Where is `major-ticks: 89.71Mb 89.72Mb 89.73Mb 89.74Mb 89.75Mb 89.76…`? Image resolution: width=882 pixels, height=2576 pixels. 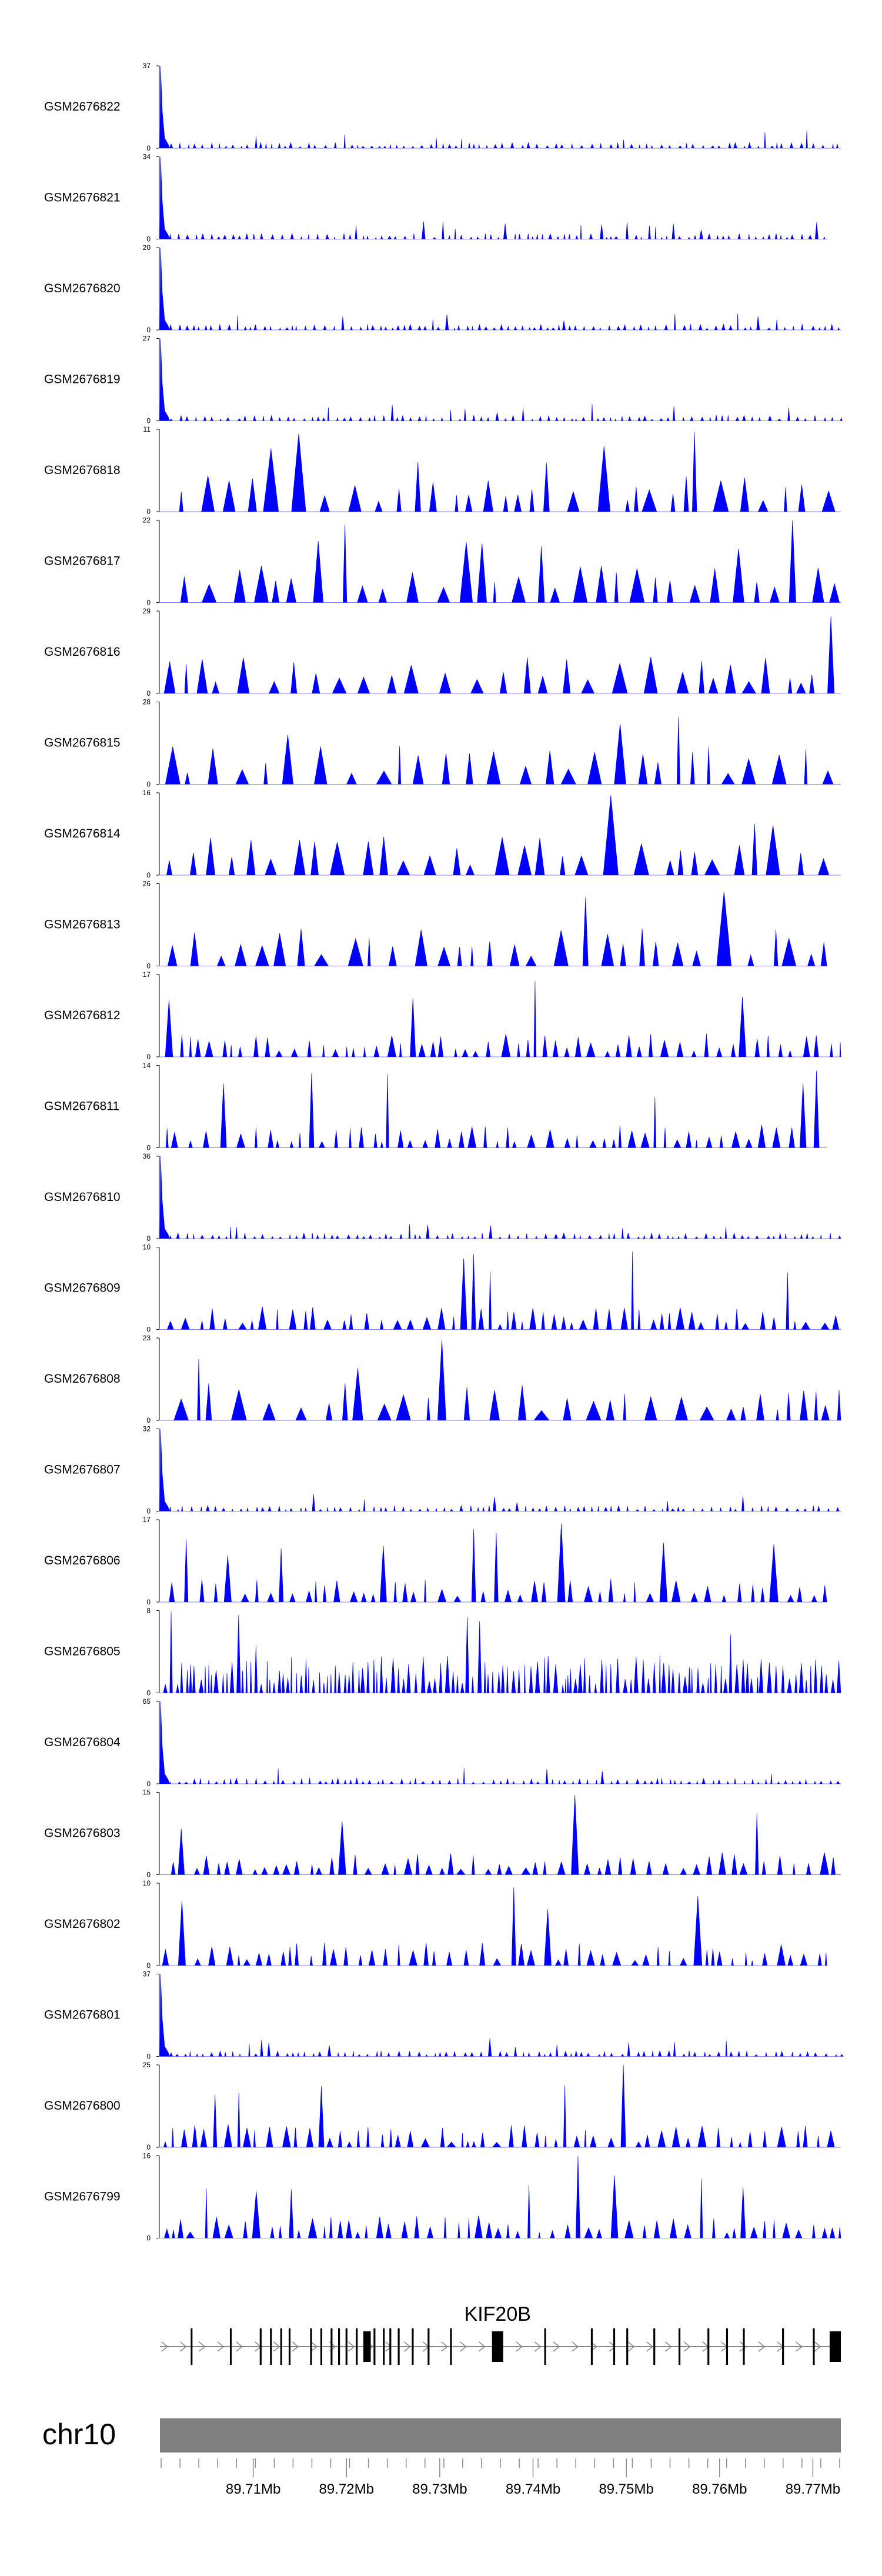 major-ticks: 89.71Mb 89.72Mb 89.73Mb 89.74Mb 89.75Mb 89.76… is located at coordinates (533, 2477).